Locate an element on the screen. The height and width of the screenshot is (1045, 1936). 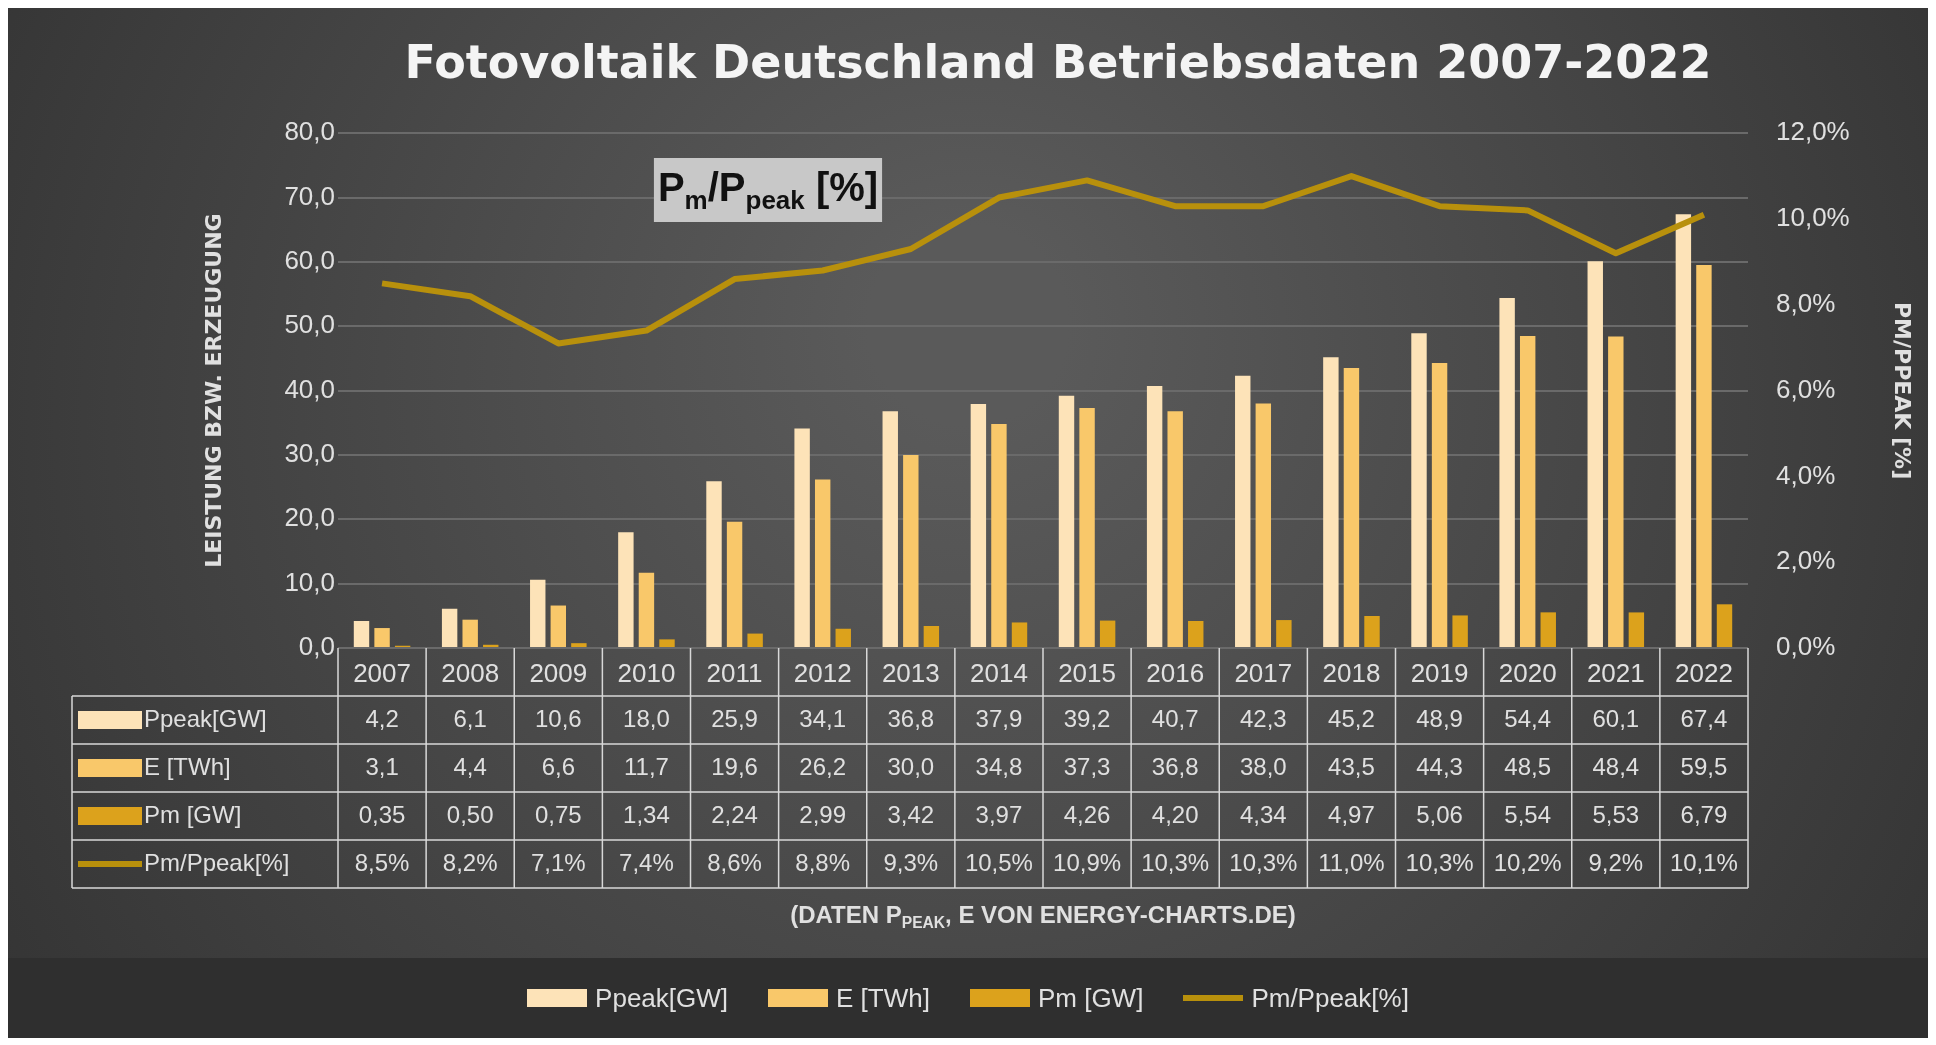
data-label: 7,4% is located at coordinates (646, 862).